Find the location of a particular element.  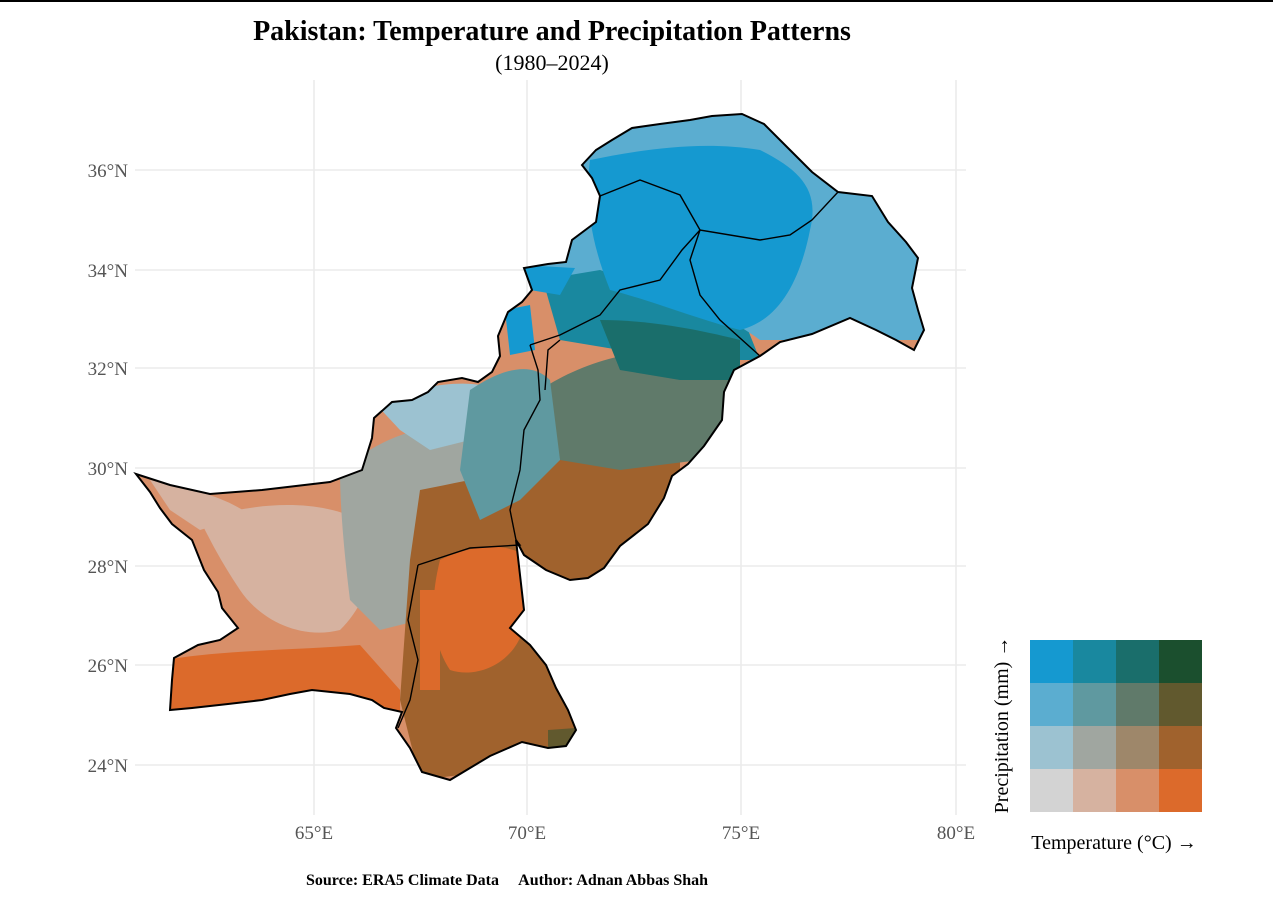

lon-tick-label: 75°E is located at coordinates (741, 833).